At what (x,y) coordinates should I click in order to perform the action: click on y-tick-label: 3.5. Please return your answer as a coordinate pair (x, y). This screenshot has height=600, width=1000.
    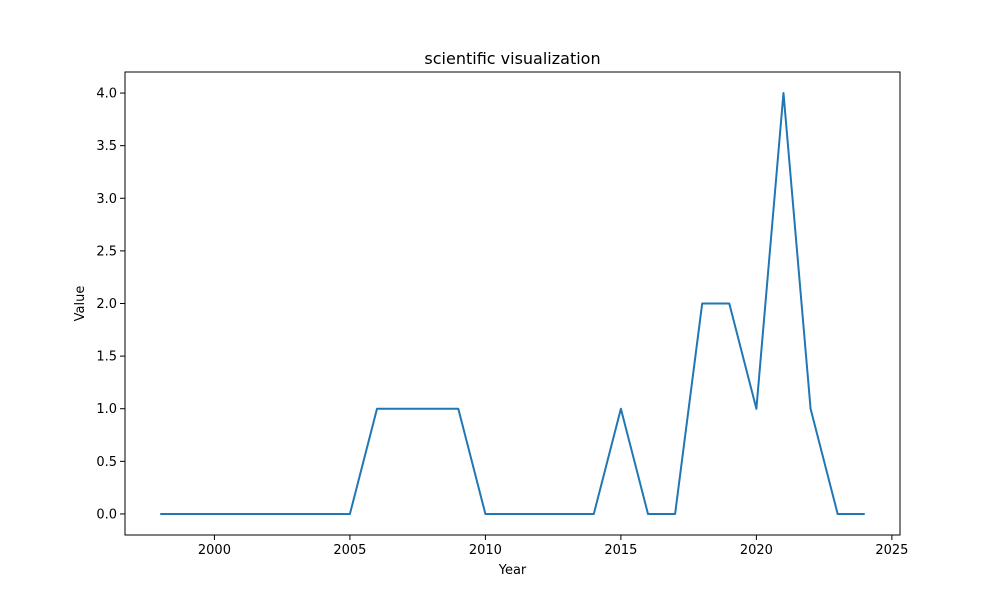
    Looking at the image, I should click on (106, 146).